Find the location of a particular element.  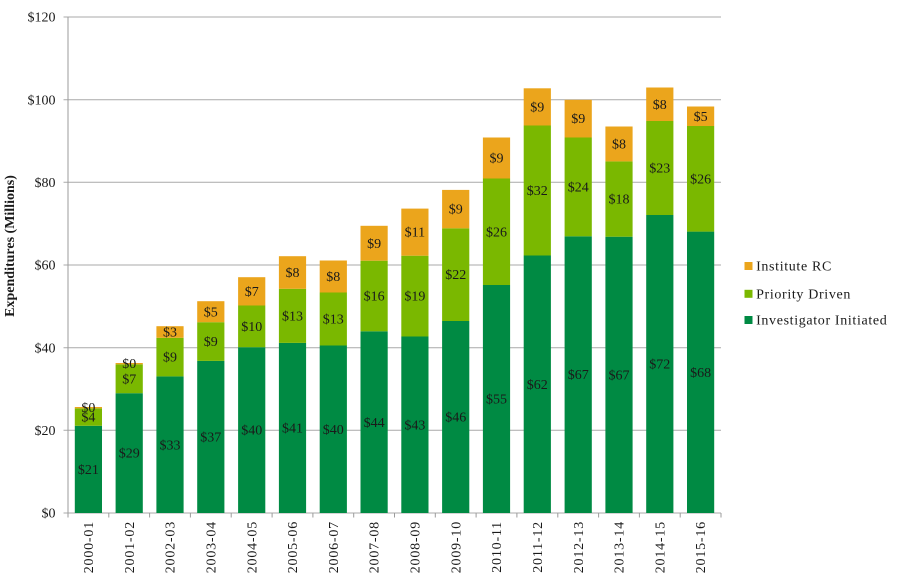

svg-text: 2001-02 is located at coordinates (130, 547).